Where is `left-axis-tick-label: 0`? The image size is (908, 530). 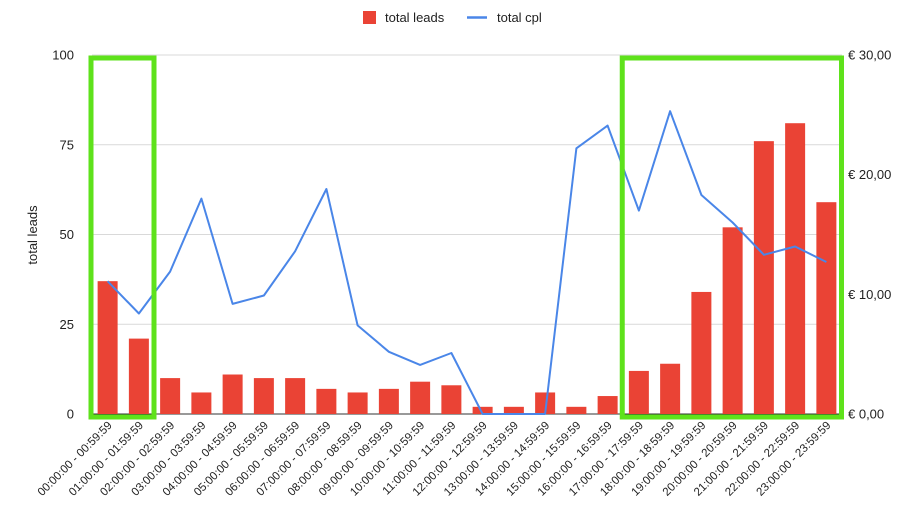 left-axis-tick-label: 0 is located at coordinates (70, 414).